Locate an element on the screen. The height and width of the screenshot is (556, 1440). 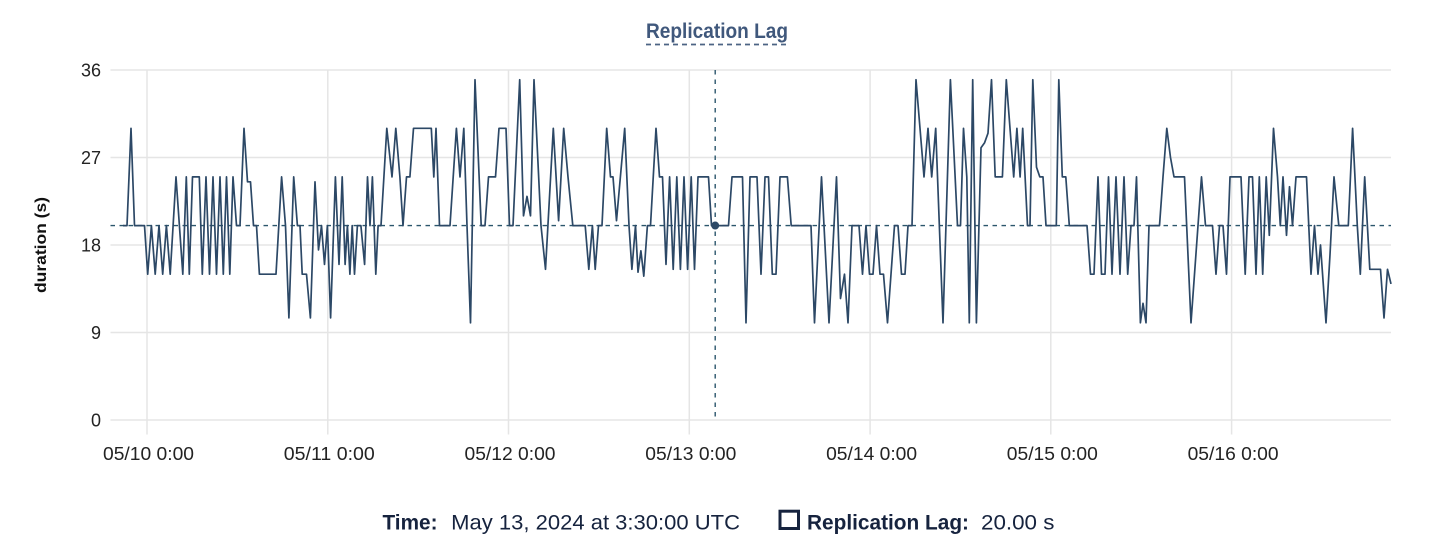
svg-text: duration (s) is located at coordinates (41, 245).